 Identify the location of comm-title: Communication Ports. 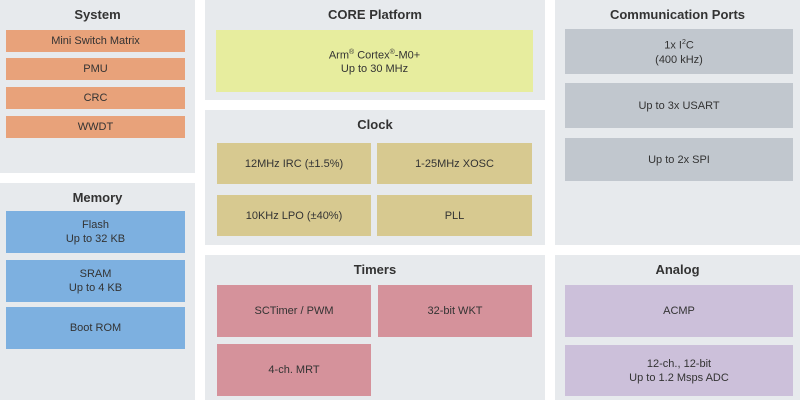
(677, 14).